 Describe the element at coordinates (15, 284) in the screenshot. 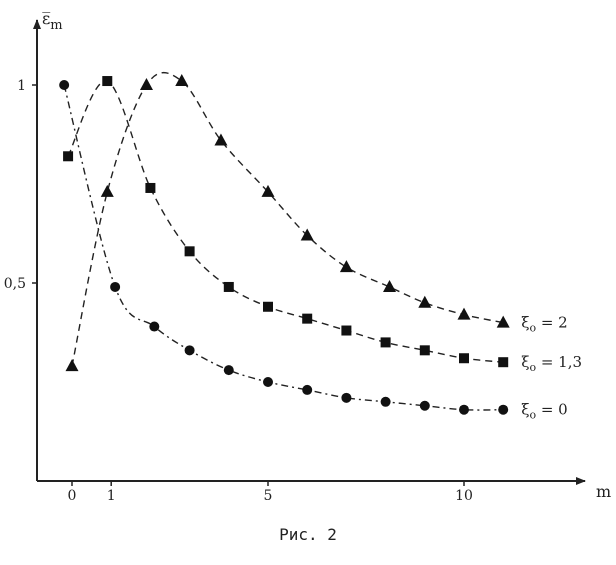

I see `y-tick-label: 0,5` at that location.